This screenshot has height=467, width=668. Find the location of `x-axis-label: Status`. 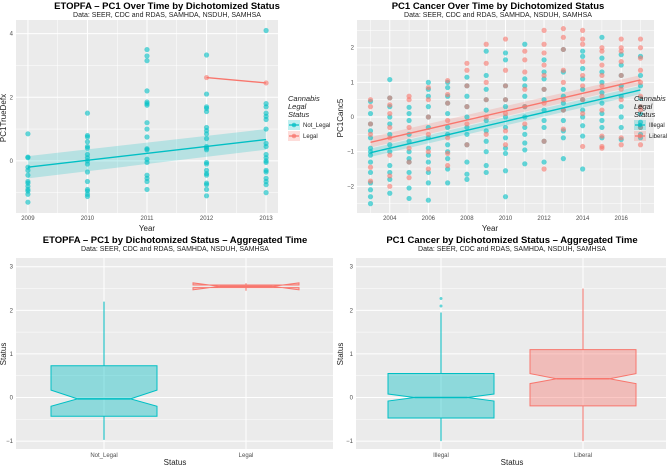

x-axis-label: Status is located at coordinates (512, 462).